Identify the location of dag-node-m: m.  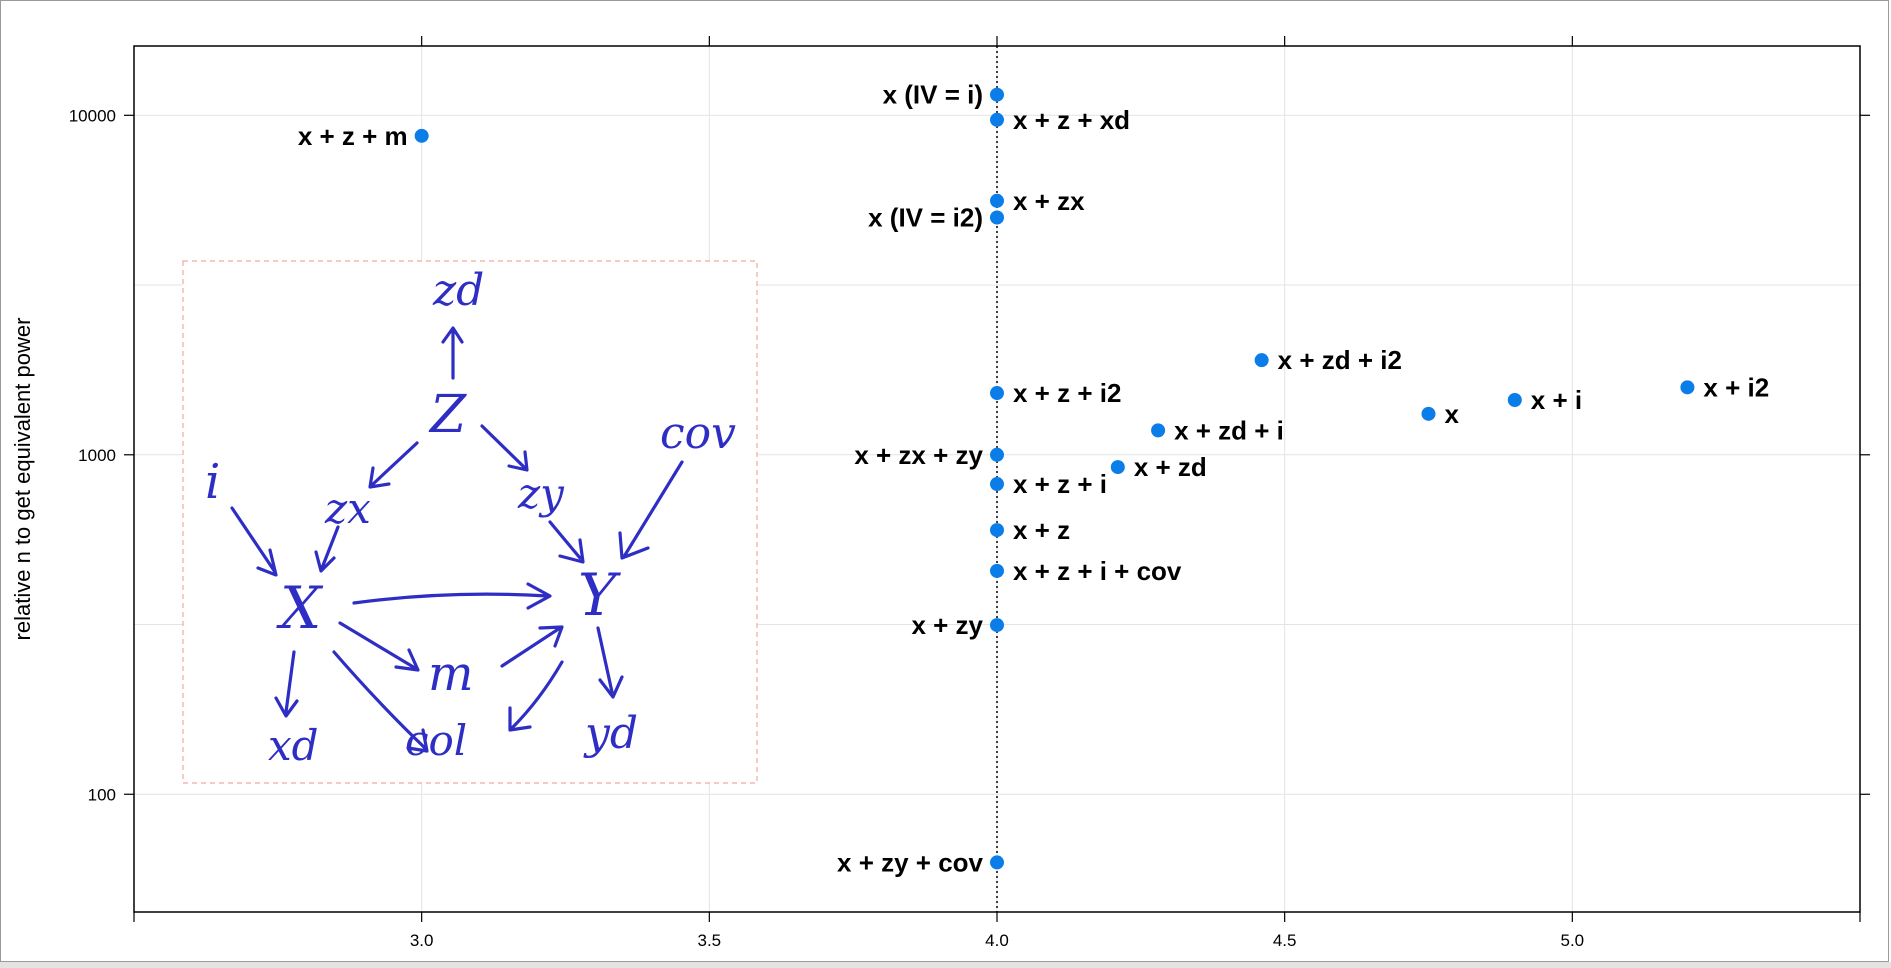
(451, 674).